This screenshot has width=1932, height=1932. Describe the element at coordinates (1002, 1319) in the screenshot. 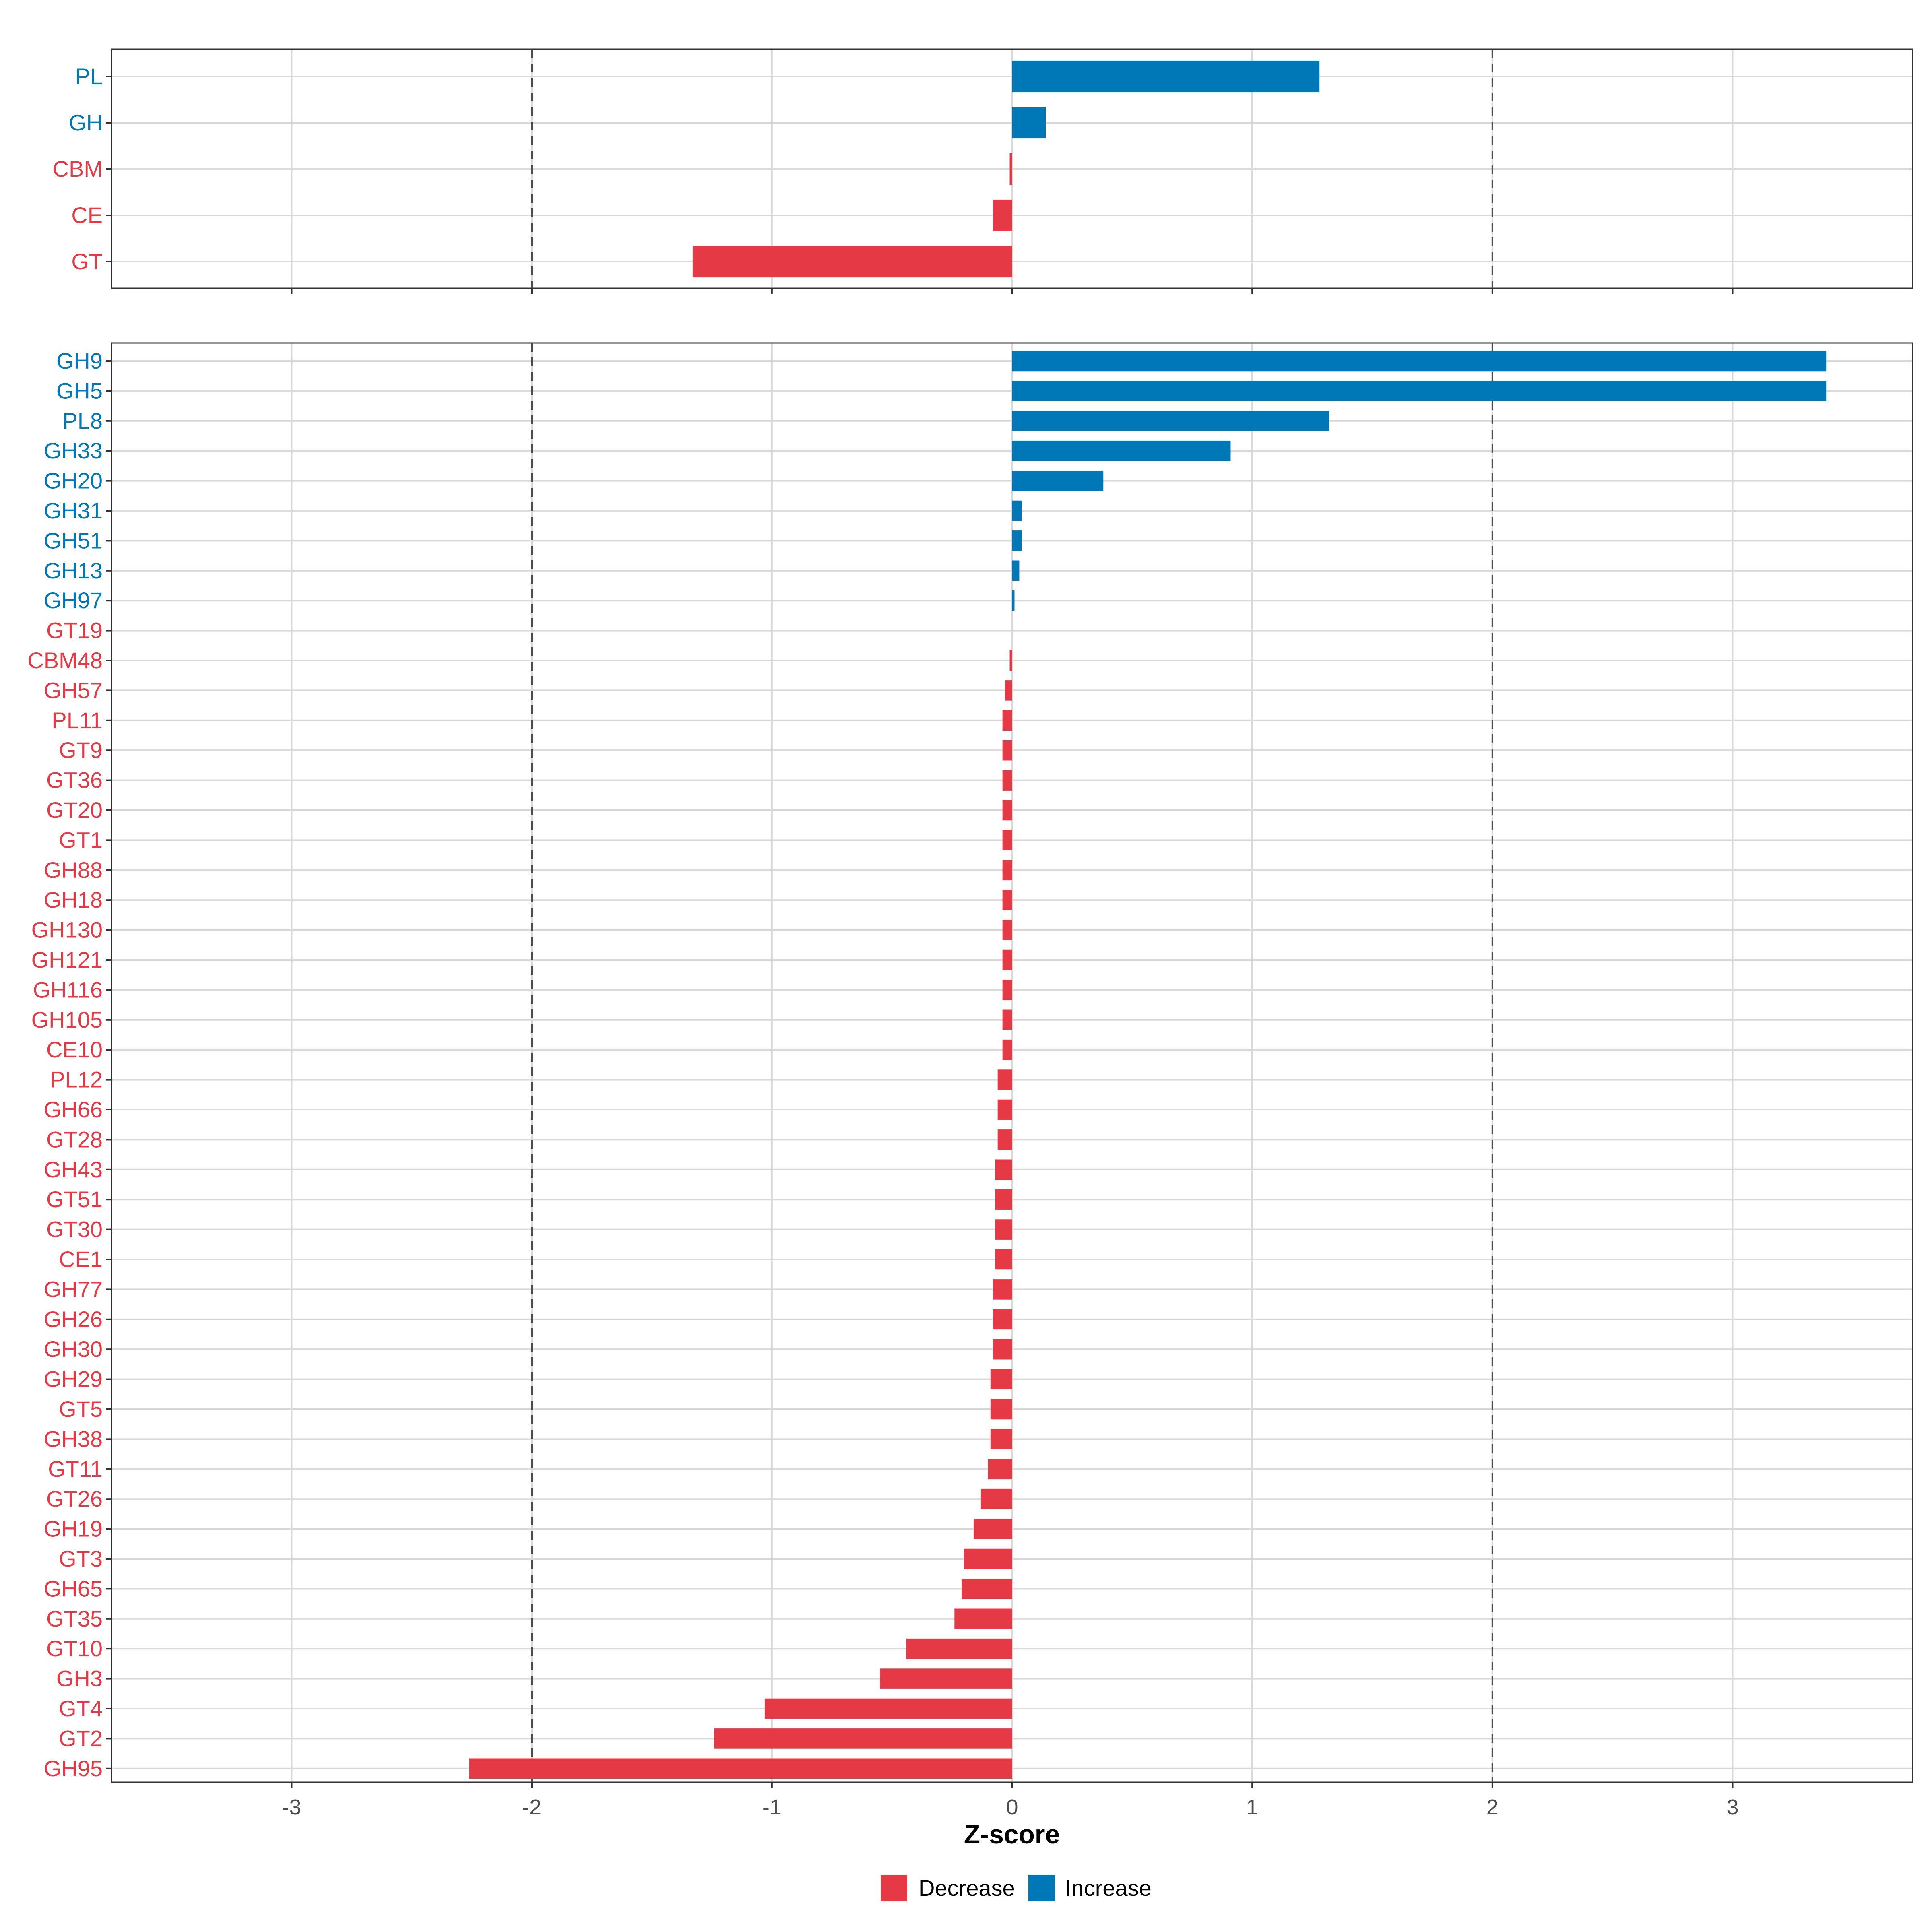

I see `bar-gh26` at that location.